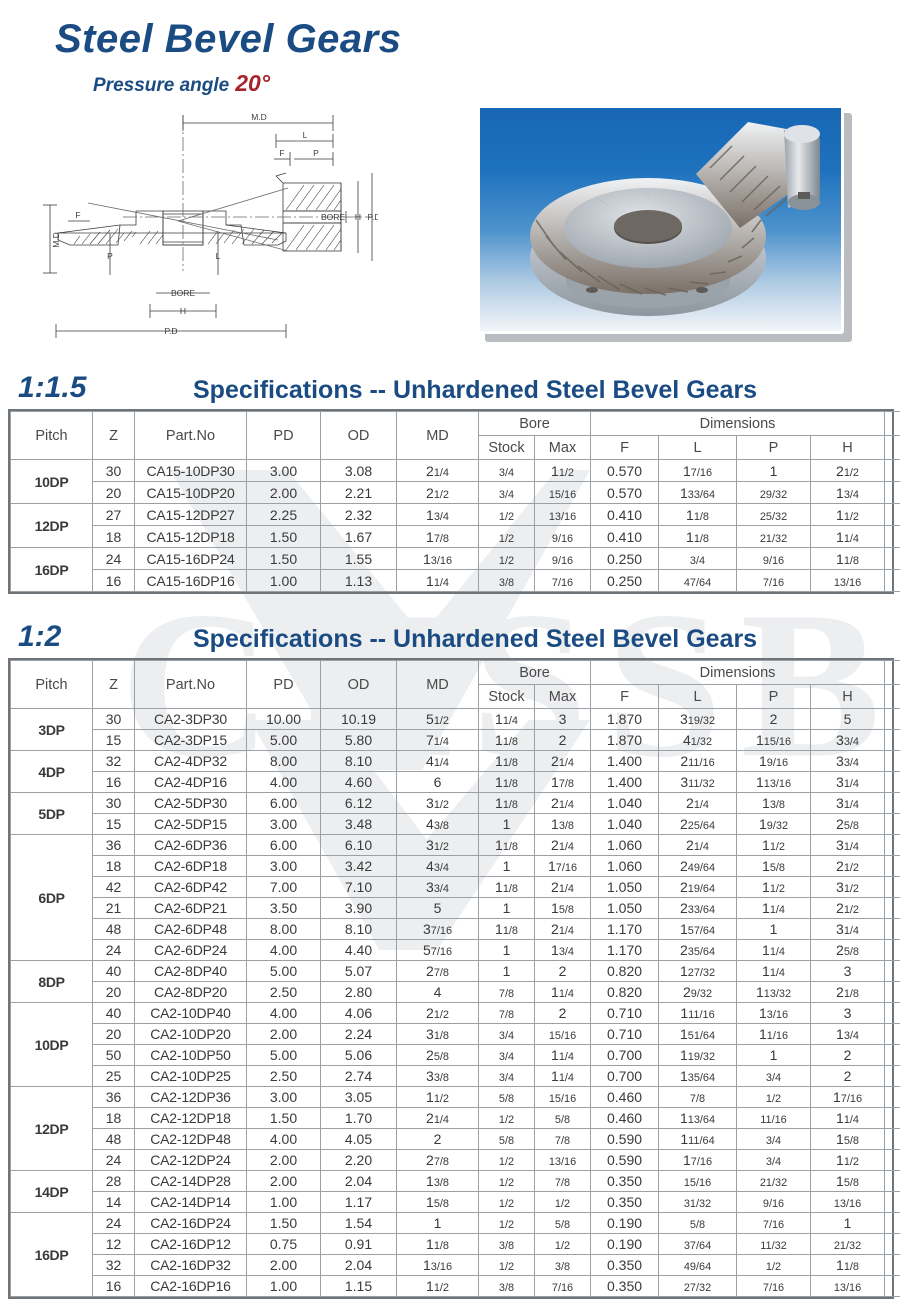 The height and width of the screenshot is (1299, 900). What do you see at coordinates (625, 1265) in the screenshot?
I see `cell-f: 0.350` at bounding box center [625, 1265].